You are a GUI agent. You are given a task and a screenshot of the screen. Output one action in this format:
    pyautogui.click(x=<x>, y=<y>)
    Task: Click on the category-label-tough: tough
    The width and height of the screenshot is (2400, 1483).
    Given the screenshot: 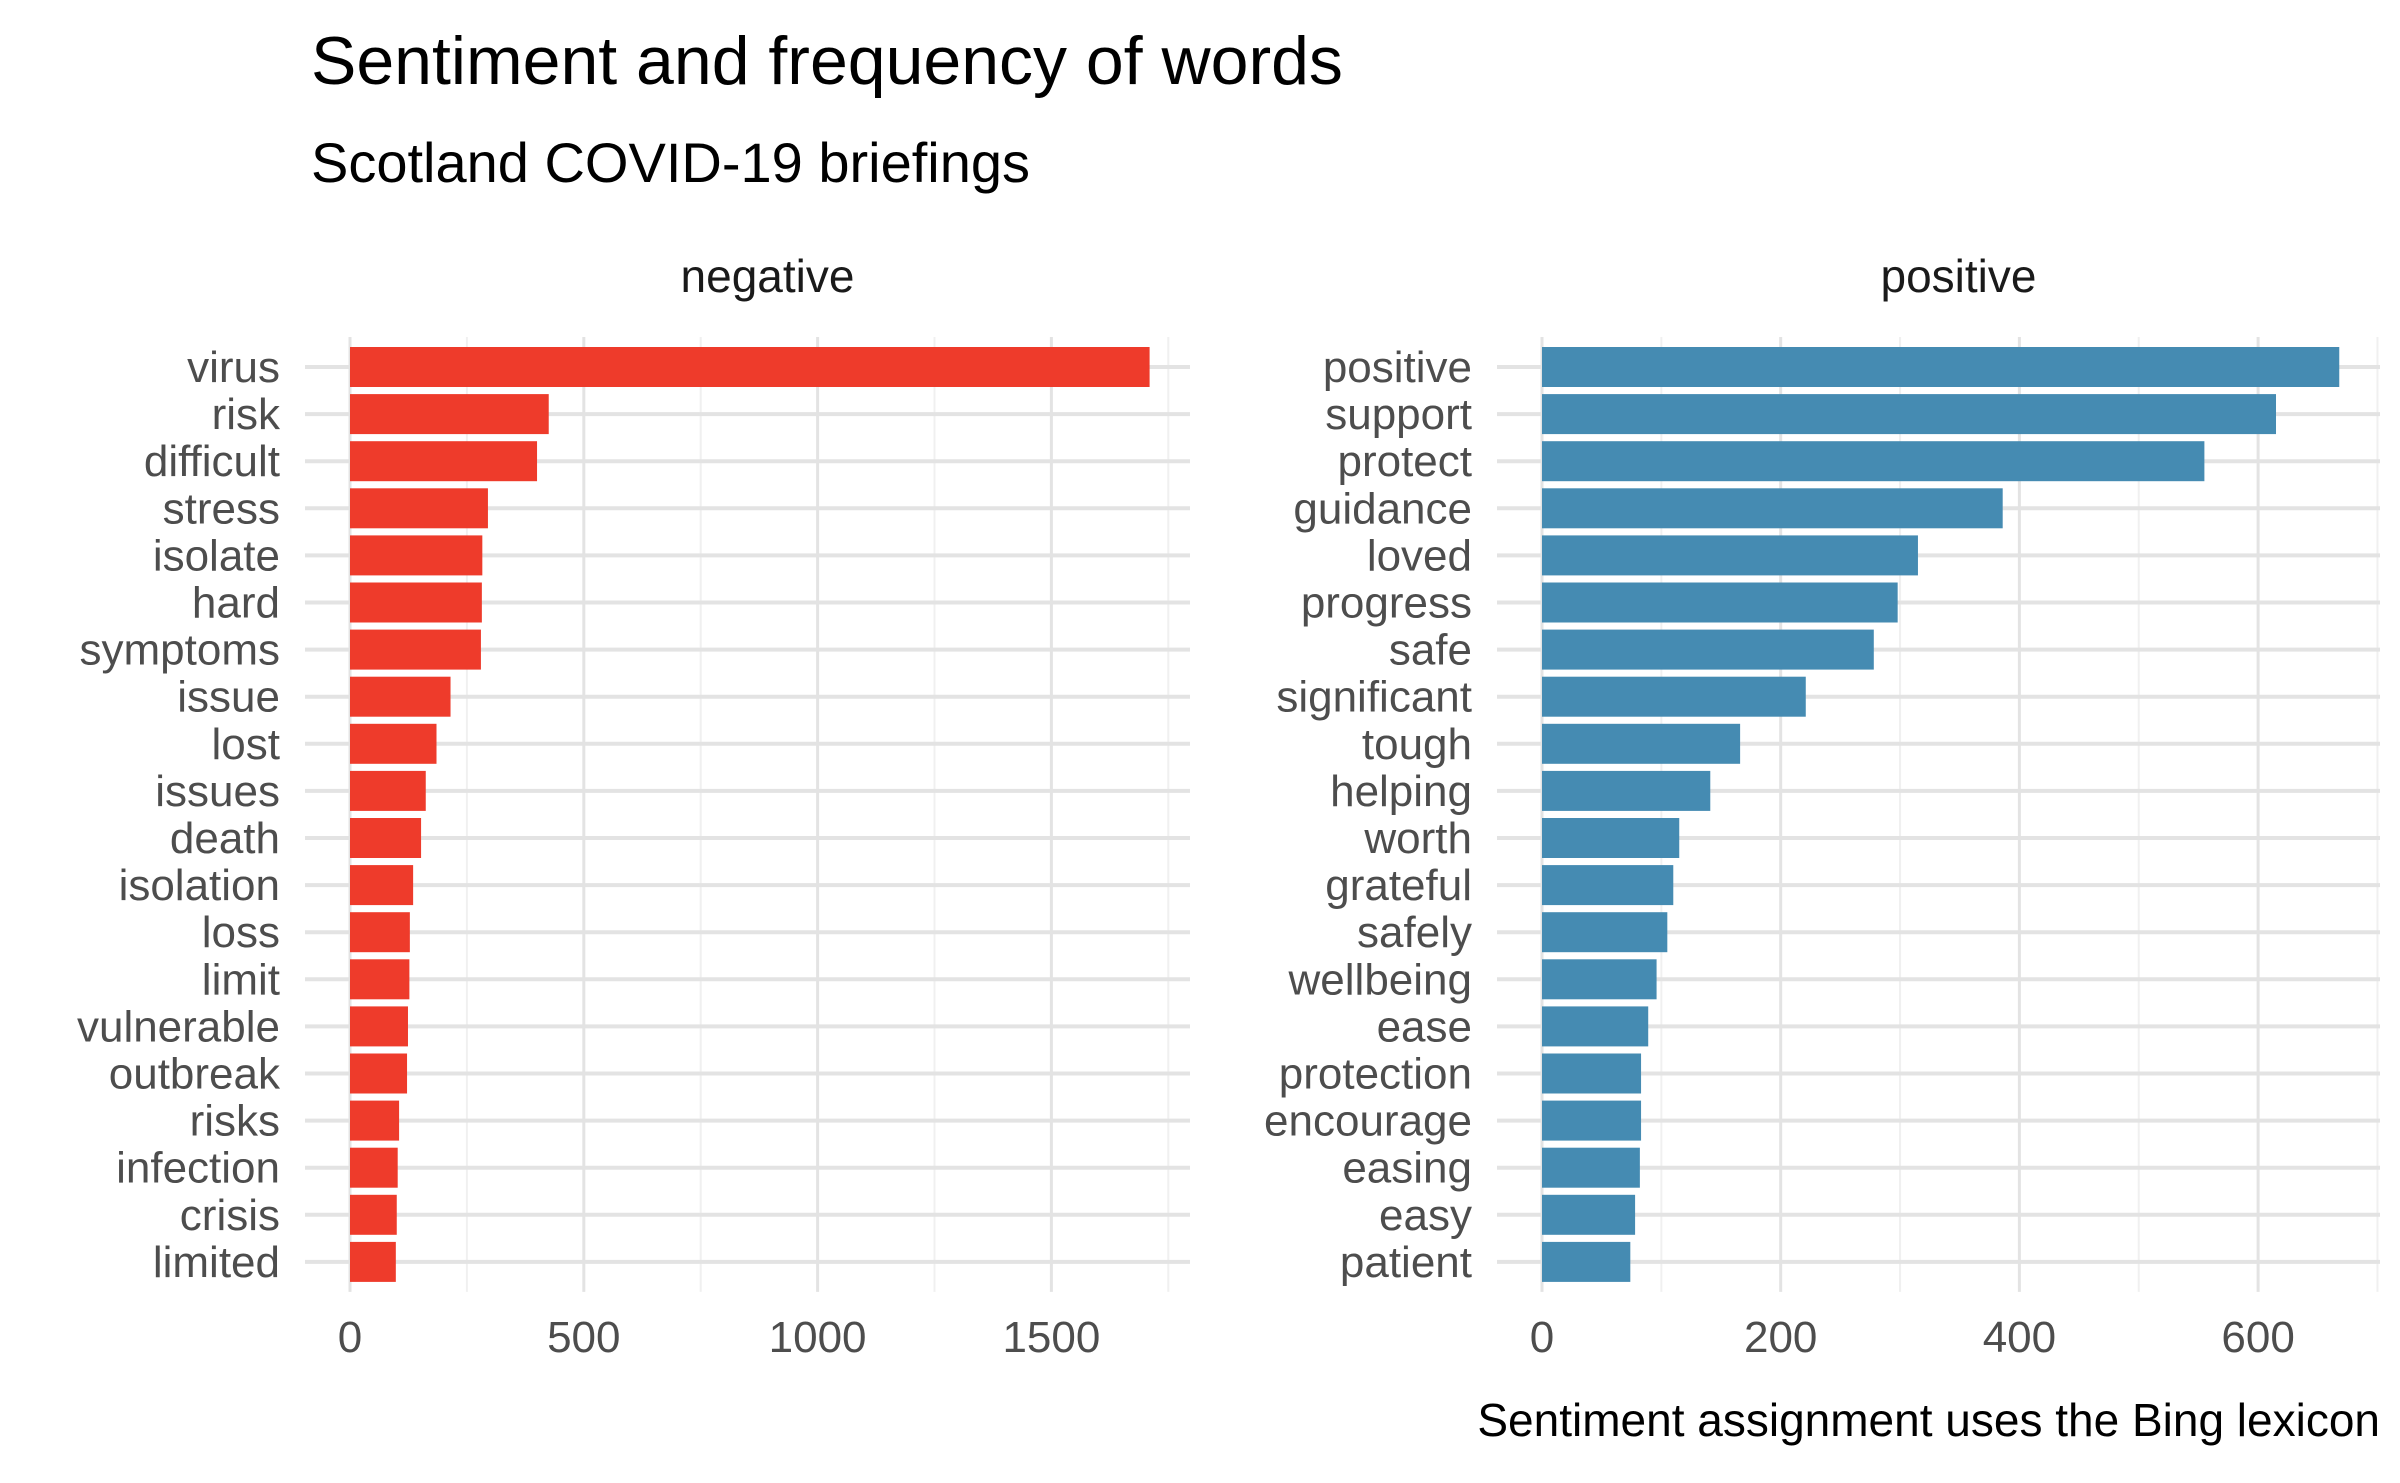 What is the action you would take?
    pyautogui.click(x=1417, y=744)
    